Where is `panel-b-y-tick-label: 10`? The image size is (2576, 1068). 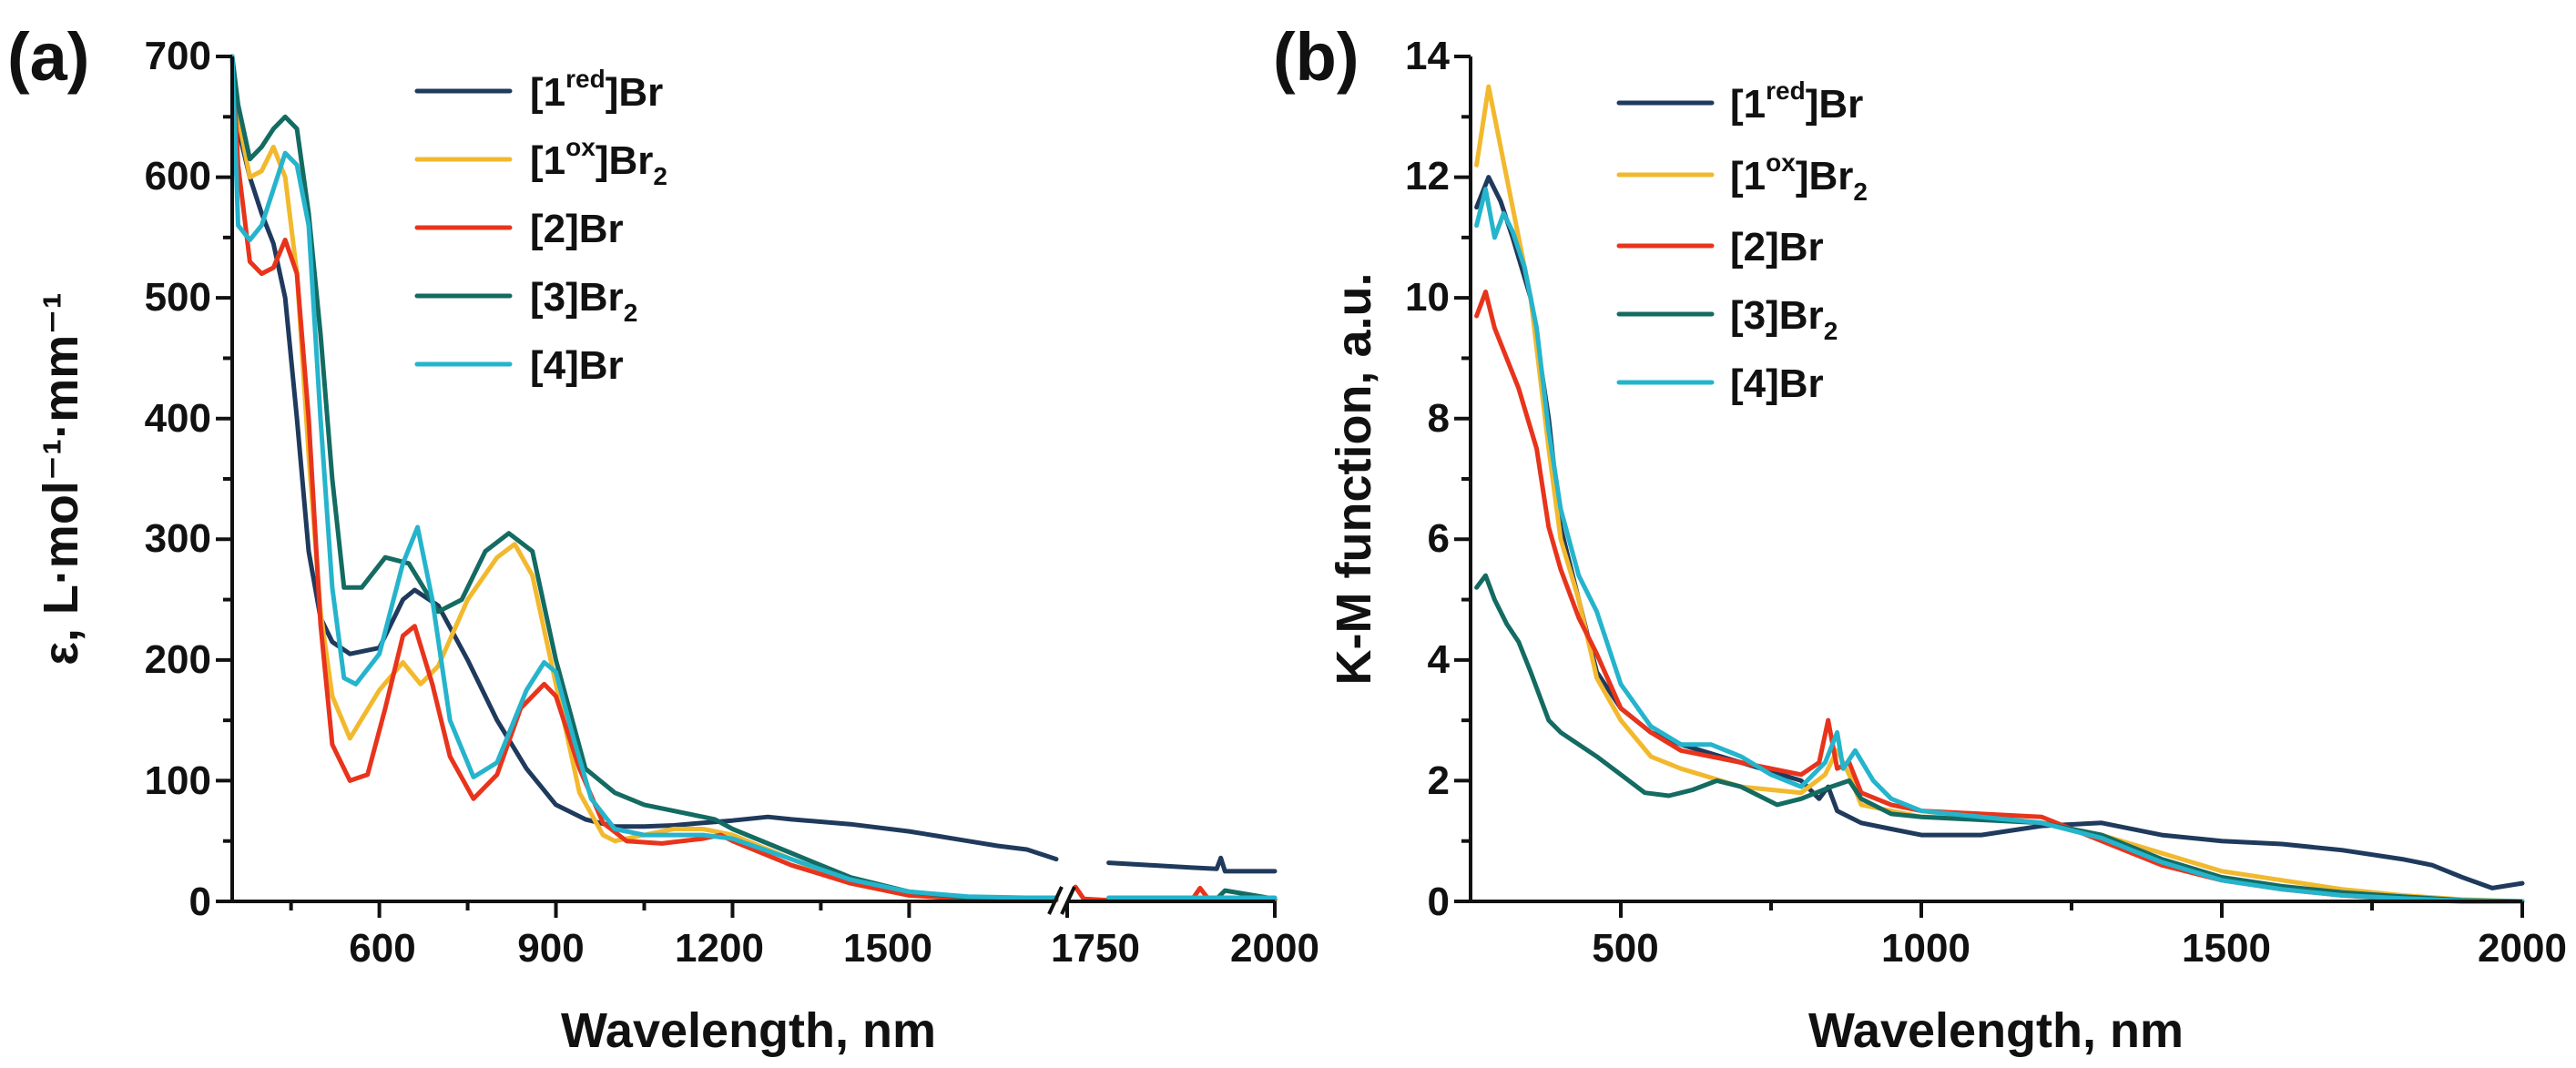
panel-b-y-tick-label: 10 is located at coordinates (1427, 297).